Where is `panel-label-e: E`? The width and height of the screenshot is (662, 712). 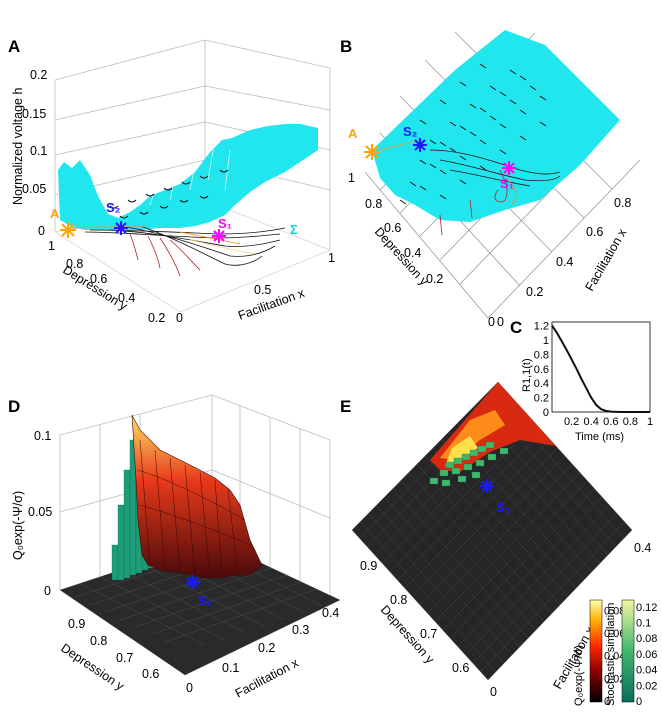
panel-label-e: E is located at coordinates (345, 406).